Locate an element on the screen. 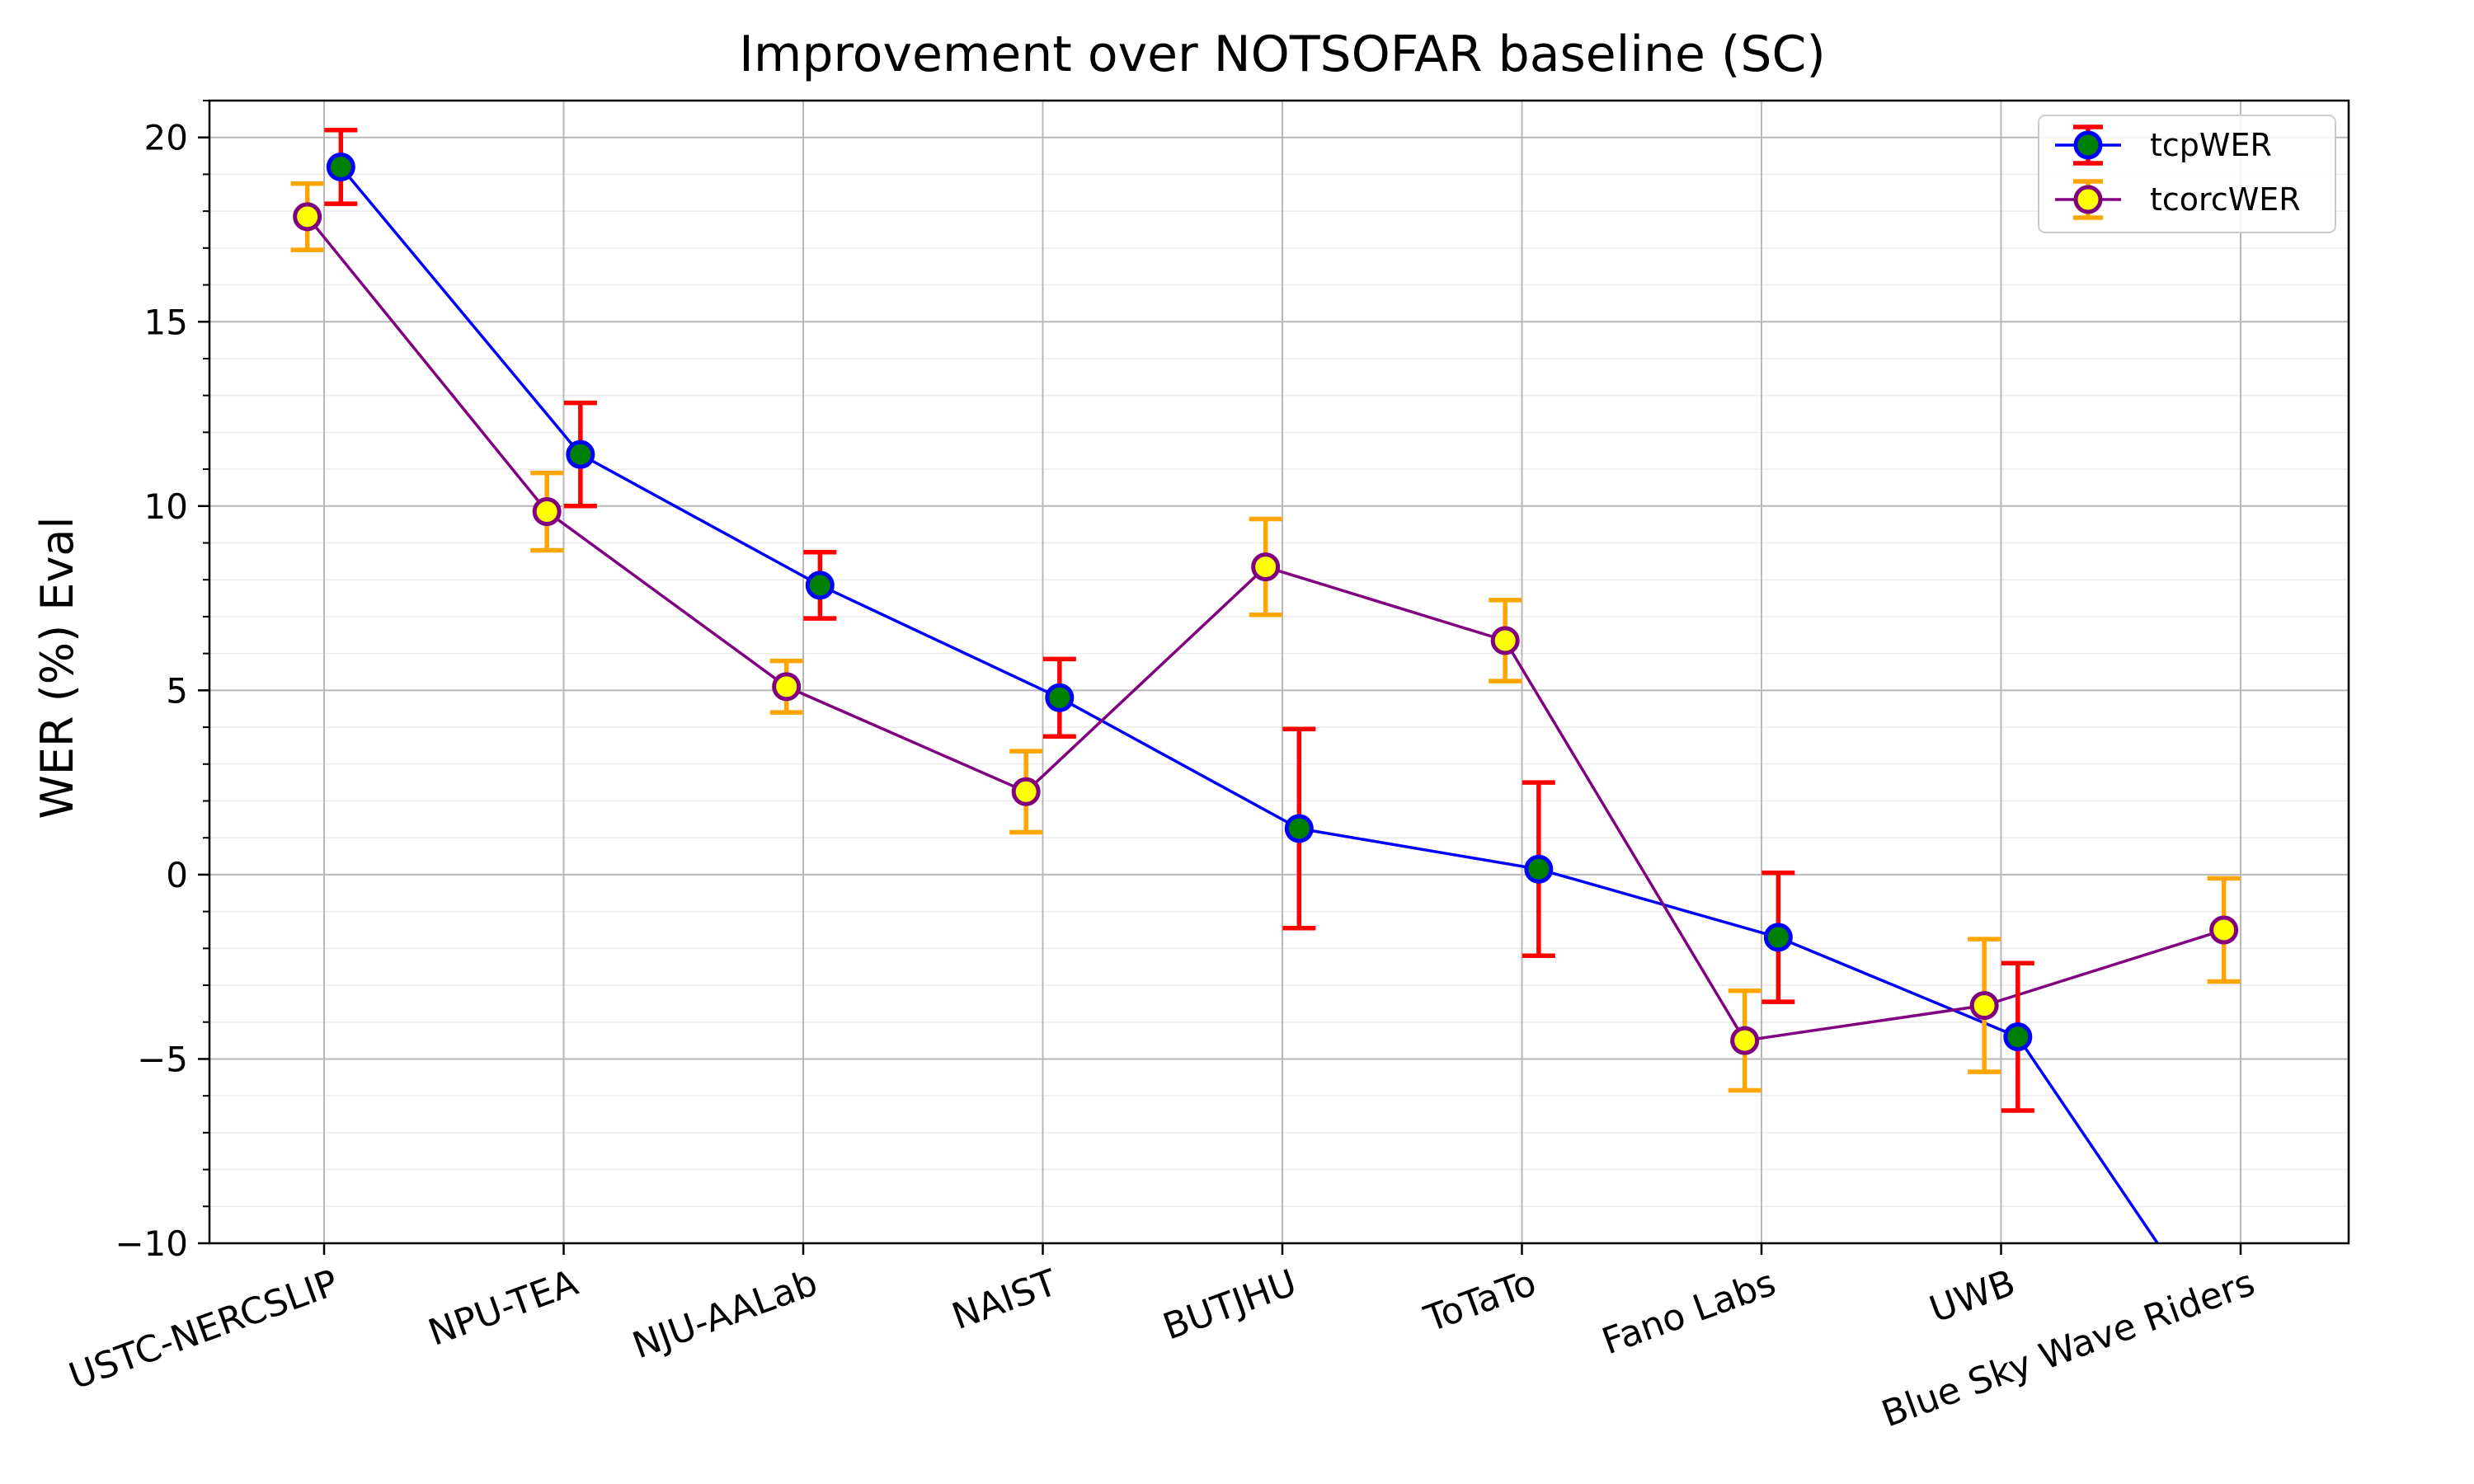 Image resolution: width=2474 pixels, height=1484 pixels. y-tick-label: 20 is located at coordinates (166, 138).